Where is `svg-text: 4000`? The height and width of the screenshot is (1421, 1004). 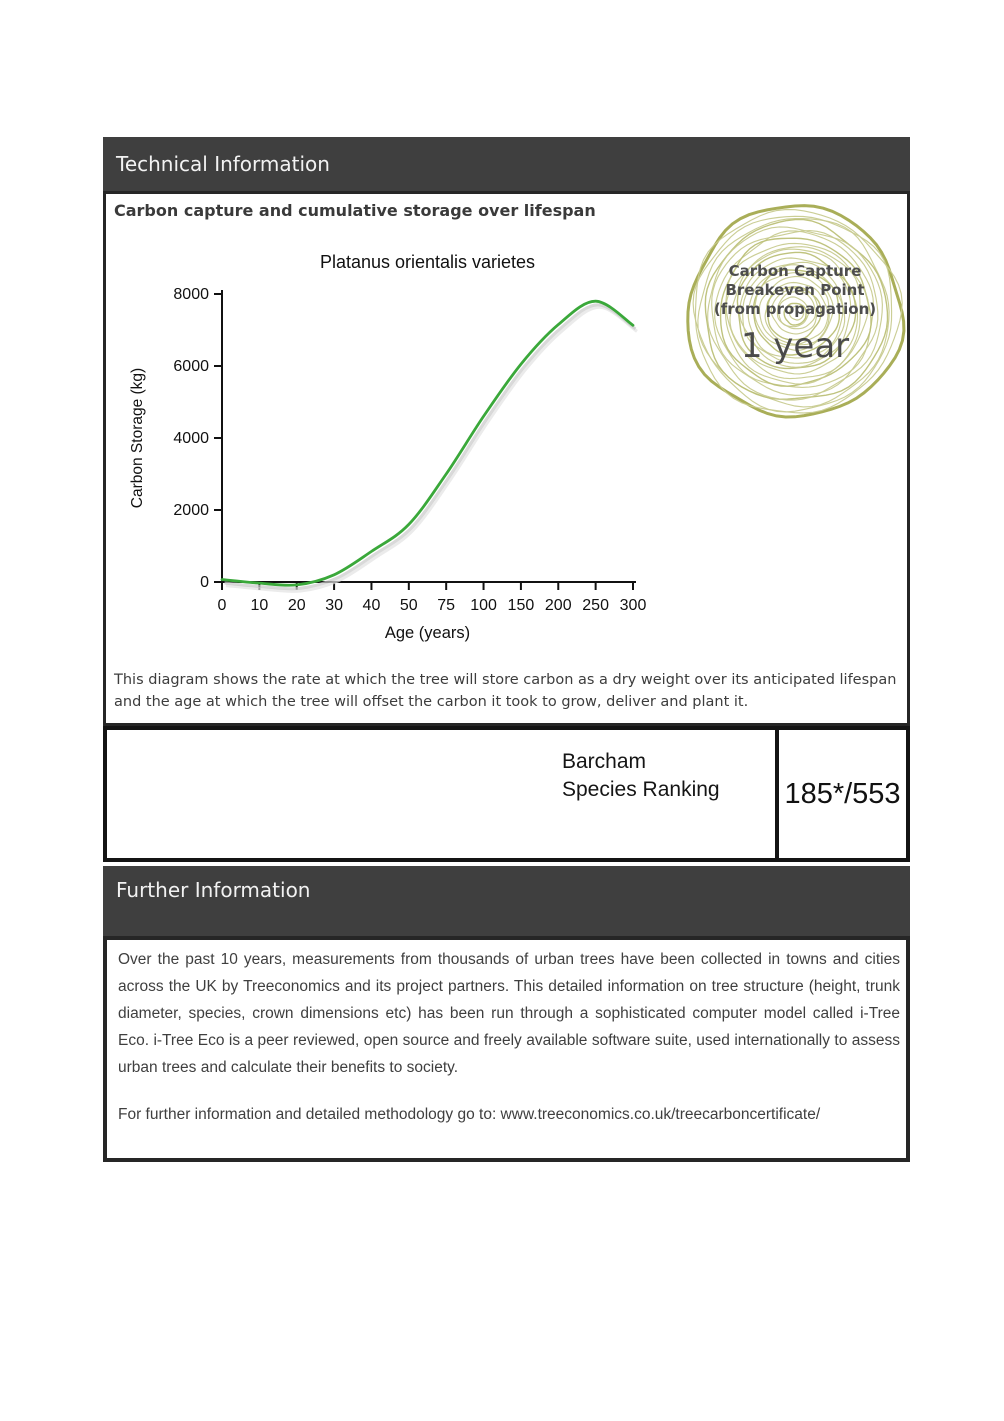 svg-text: 4000 is located at coordinates (191, 438).